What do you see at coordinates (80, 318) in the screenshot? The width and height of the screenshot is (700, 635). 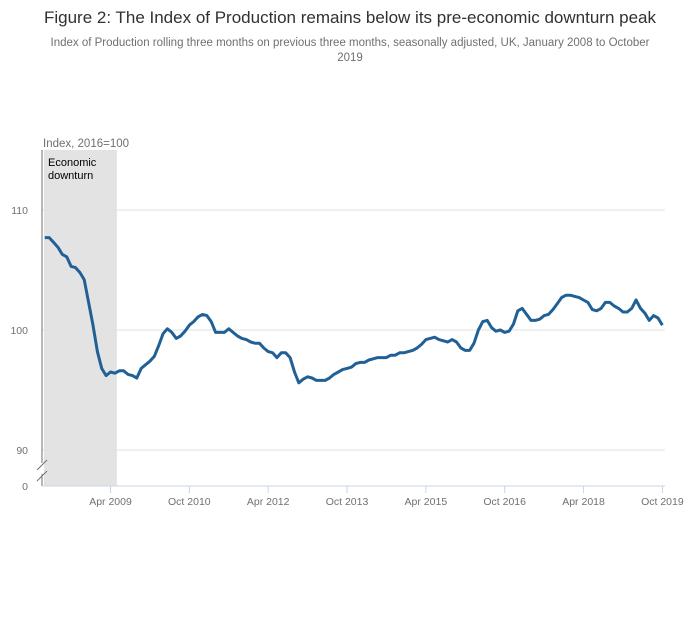 I see `shaded-region` at bounding box center [80, 318].